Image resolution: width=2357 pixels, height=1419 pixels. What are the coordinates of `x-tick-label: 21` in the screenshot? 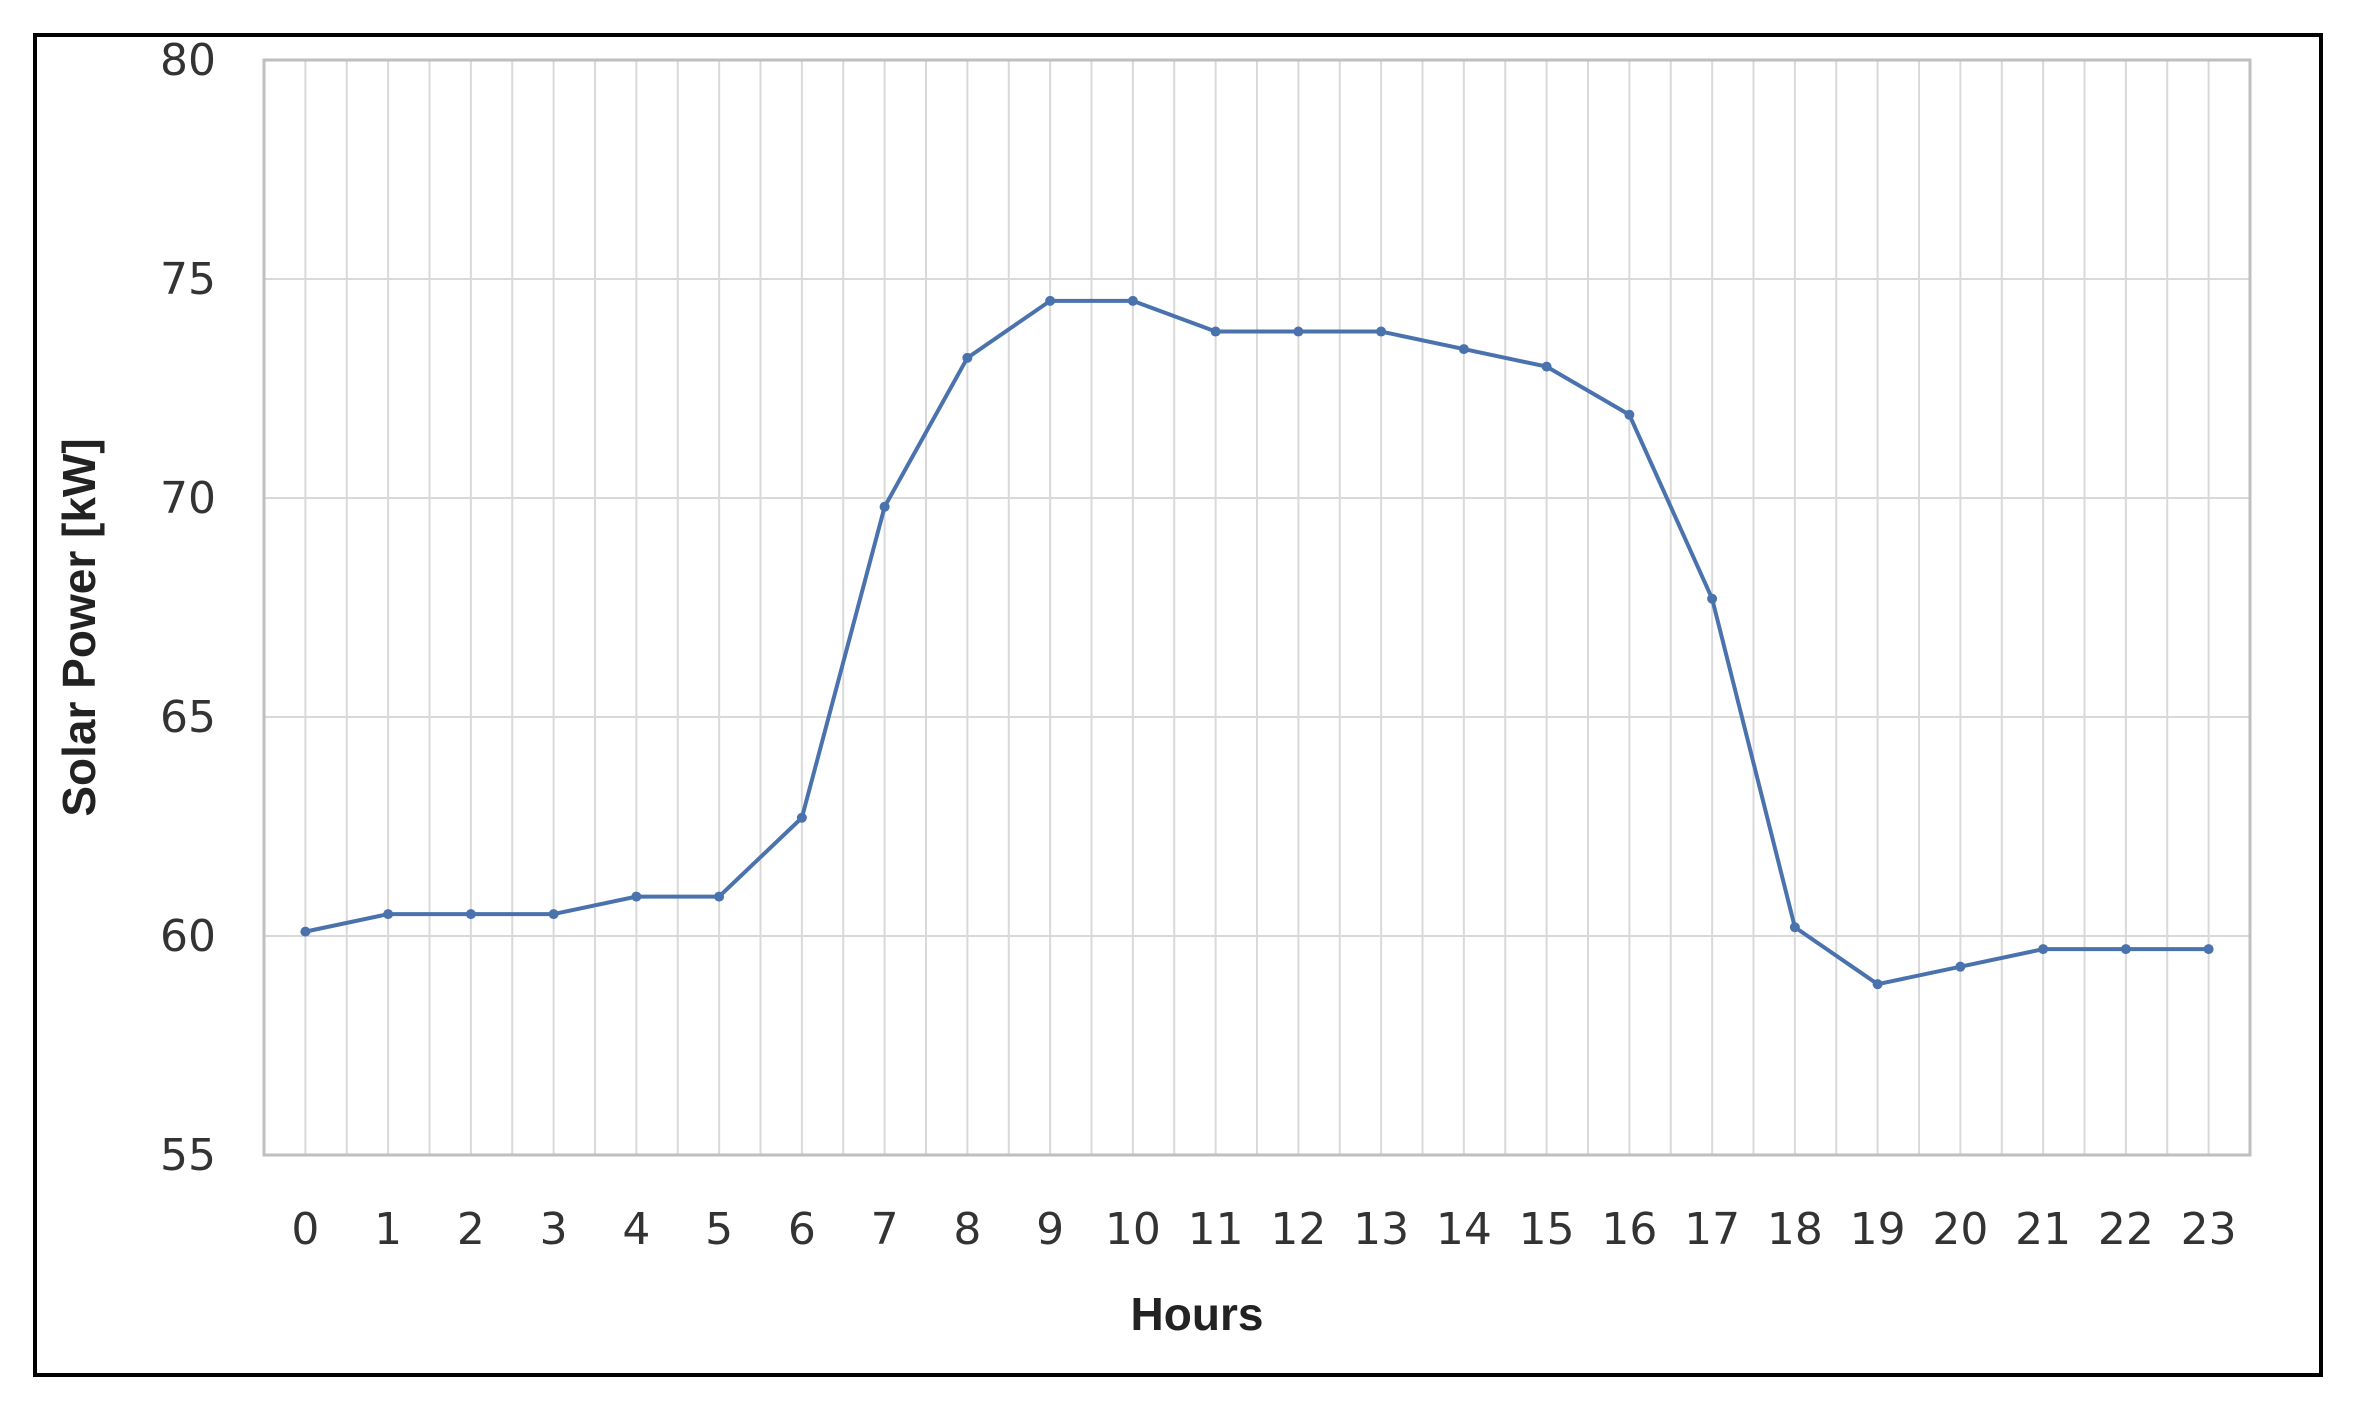 It's located at (2043, 1229).